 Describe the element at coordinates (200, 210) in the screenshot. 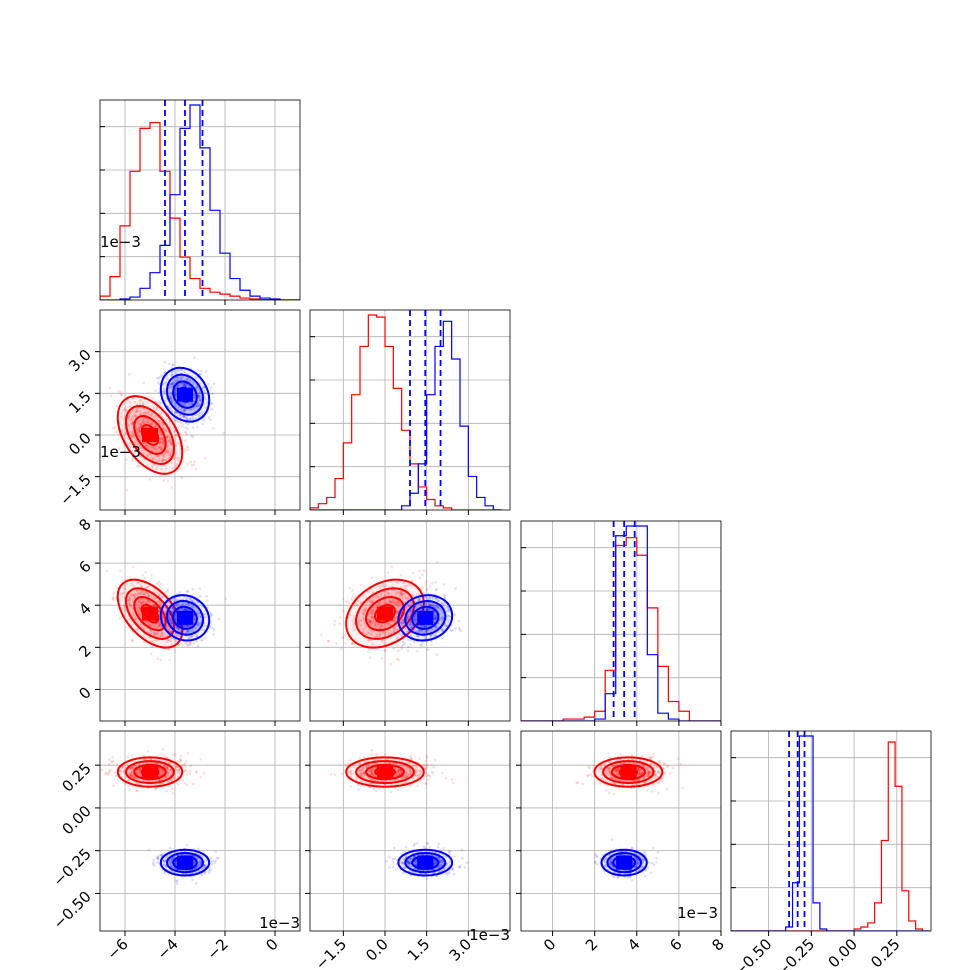

I see `red-histogram` at that location.